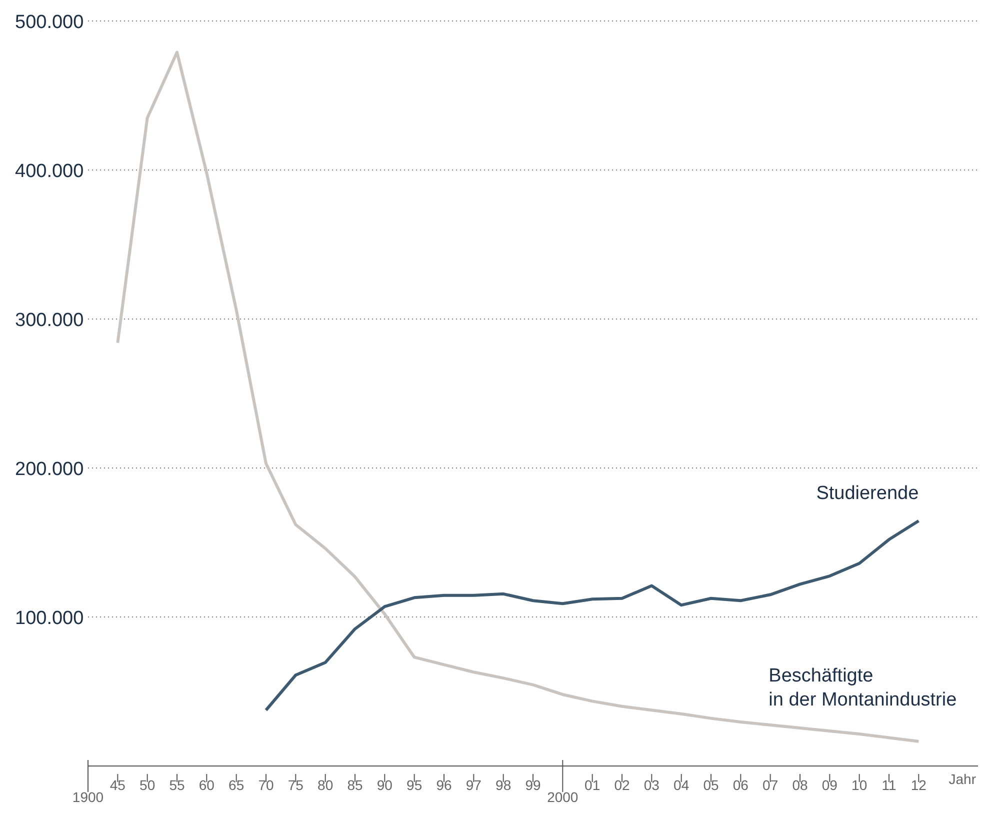 Image resolution: width=994 pixels, height=818 pixels. Describe the element at coordinates (266, 785) in the screenshot. I see `x-tick-label: 70` at that location.